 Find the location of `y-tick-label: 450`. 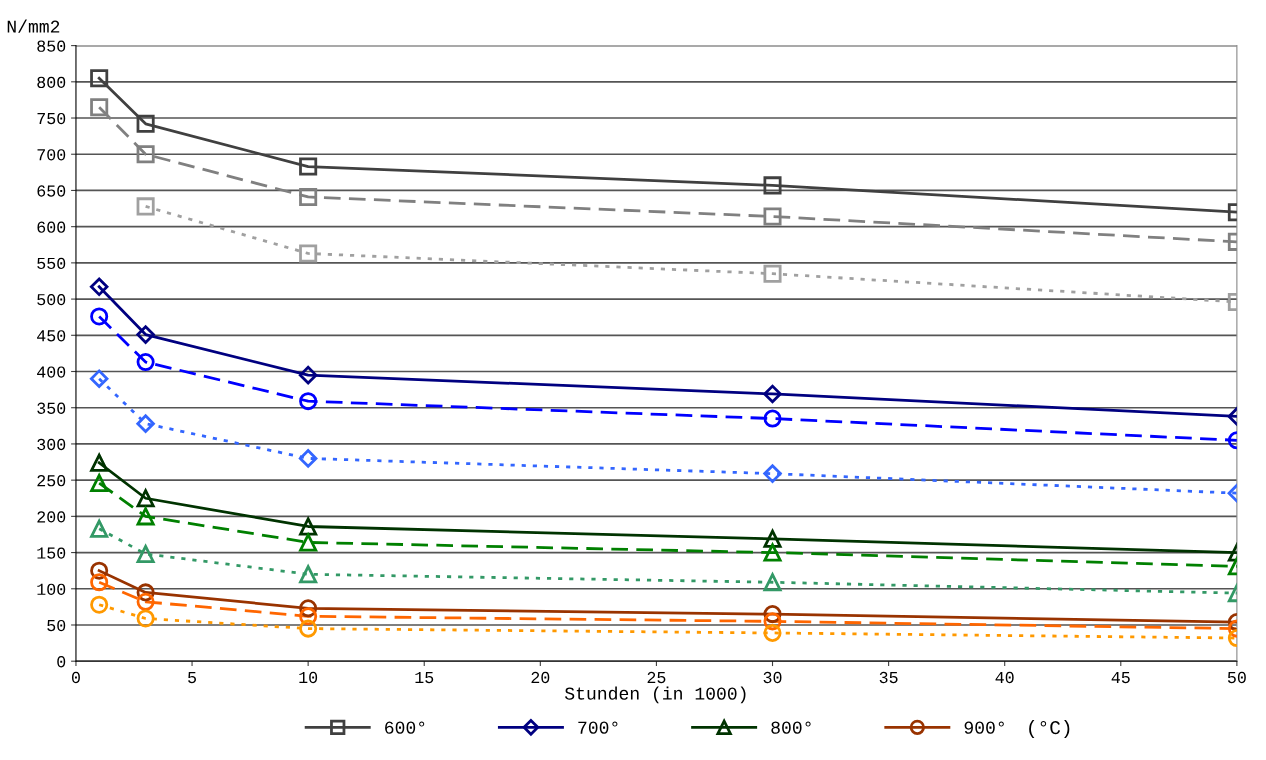

y-tick-label: 450 is located at coordinates (51, 336).